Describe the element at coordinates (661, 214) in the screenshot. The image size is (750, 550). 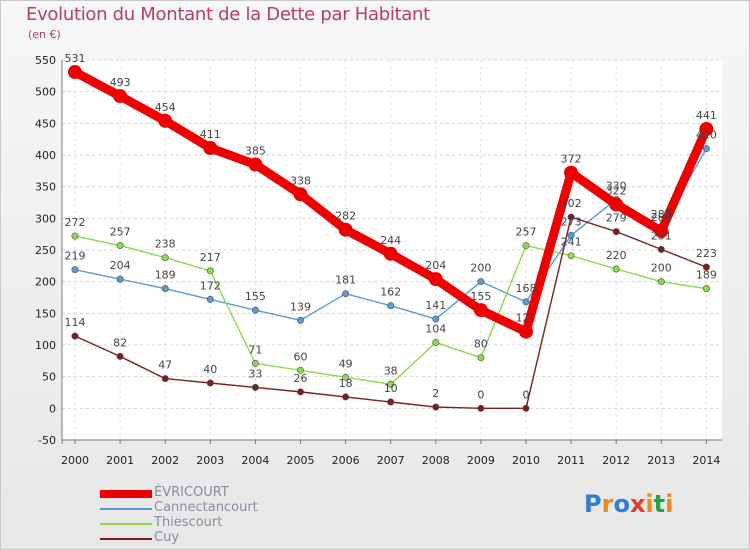
I see `data-label: 285` at that location.